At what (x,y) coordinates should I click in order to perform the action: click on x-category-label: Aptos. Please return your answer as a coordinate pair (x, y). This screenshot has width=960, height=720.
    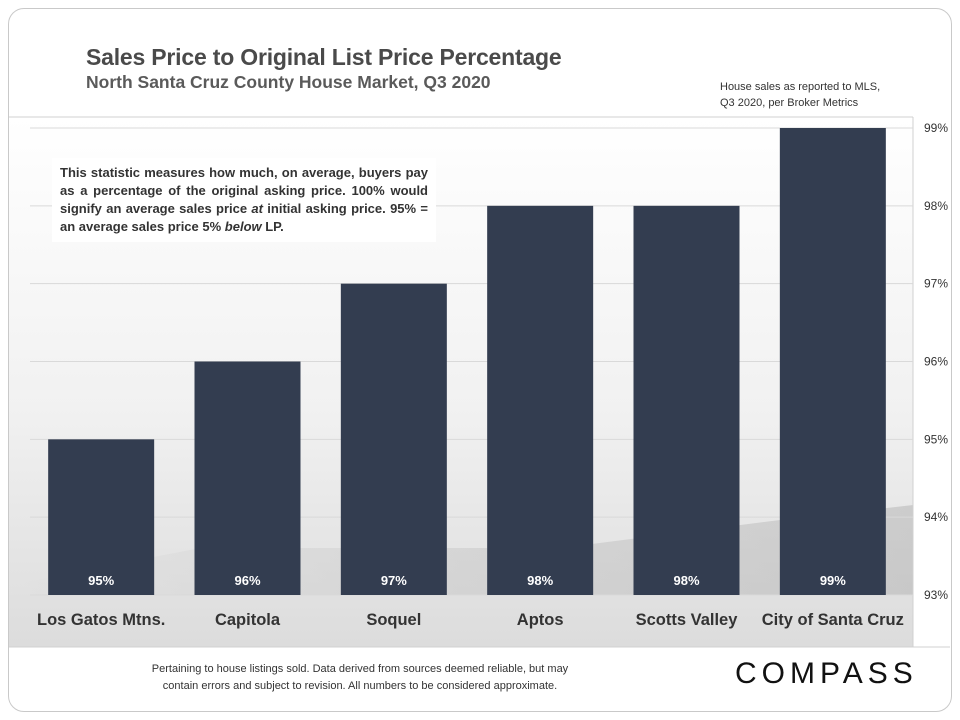
    Looking at the image, I should click on (540, 620).